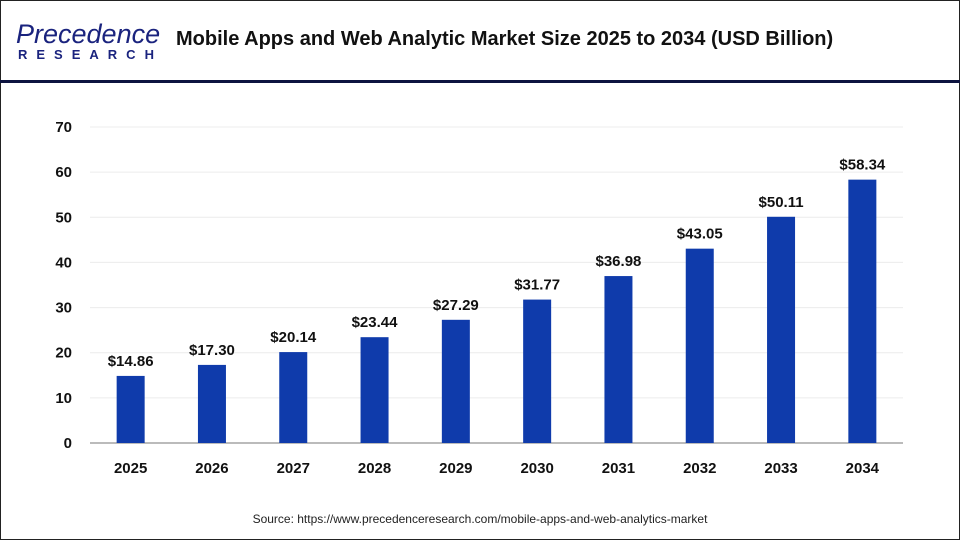  Describe the element at coordinates (374, 468) in the screenshot. I see `x-tick-label: 2028` at that location.